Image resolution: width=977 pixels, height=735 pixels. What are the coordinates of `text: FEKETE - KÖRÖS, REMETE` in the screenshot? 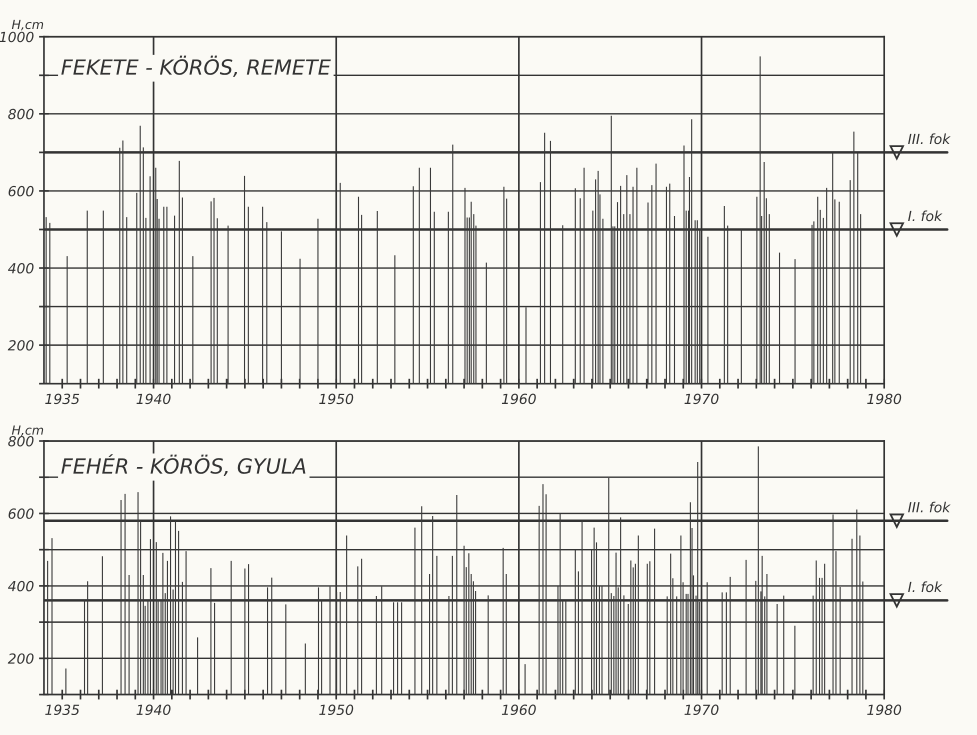 It's located at (196, 67).